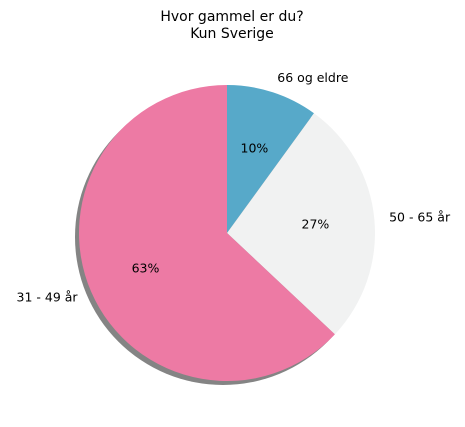  What do you see at coordinates (316, 224) in the screenshot?
I see `pie-slice-percent-1: 27%` at bounding box center [316, 224].